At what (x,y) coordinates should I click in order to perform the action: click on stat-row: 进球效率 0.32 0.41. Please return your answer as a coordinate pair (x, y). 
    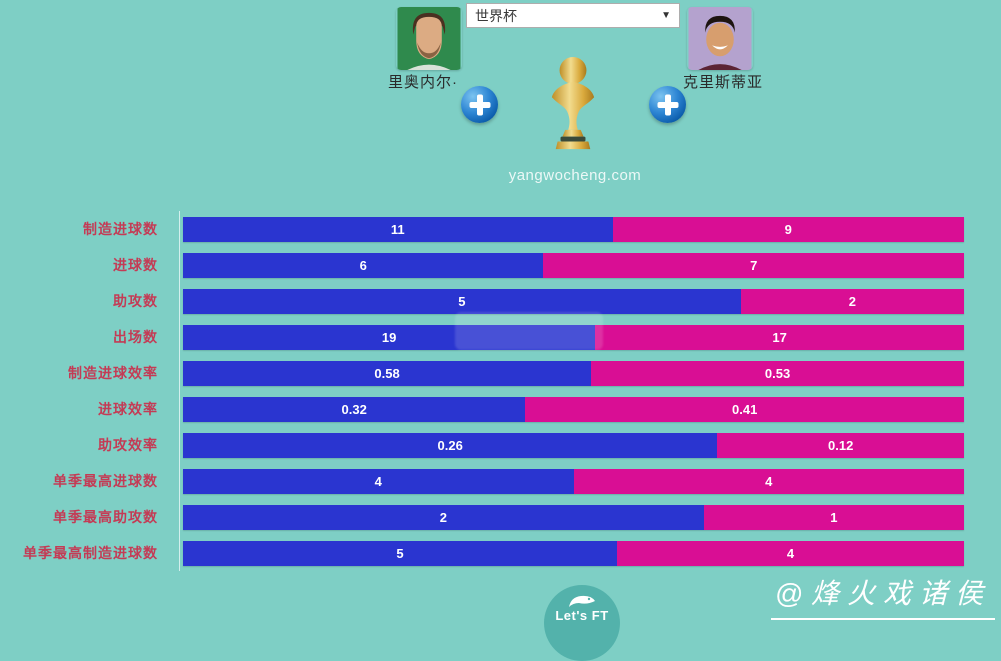
    Looking at the image, I should click on (500, 409).